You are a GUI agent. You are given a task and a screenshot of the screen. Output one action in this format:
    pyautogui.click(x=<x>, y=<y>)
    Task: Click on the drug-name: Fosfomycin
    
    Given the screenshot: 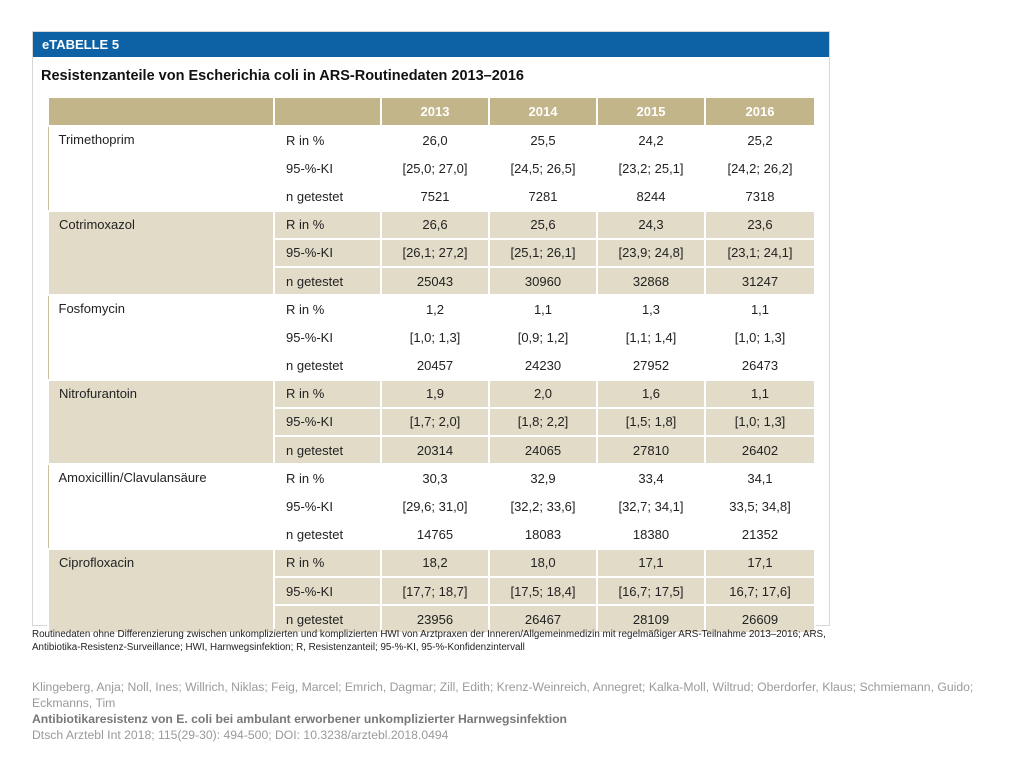 What is the action you would take?
    pyautogui.click(x=161, y=337)
    